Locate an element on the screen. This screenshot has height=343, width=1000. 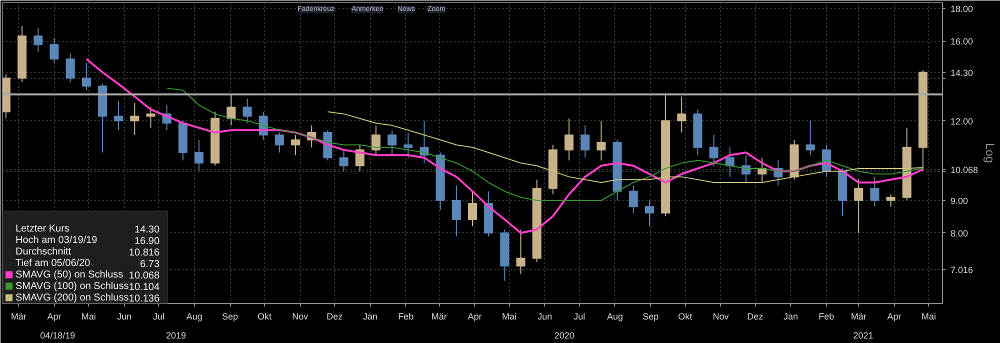
y-tick-label: 10.068 is located at coordinates (964, 169).